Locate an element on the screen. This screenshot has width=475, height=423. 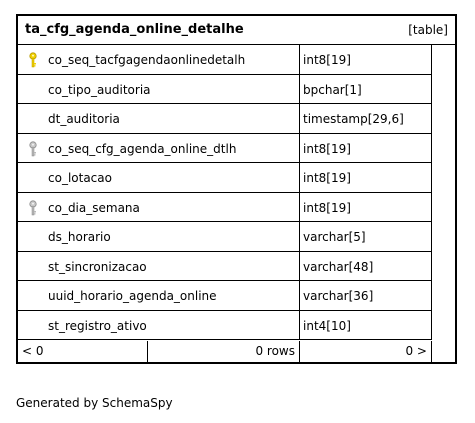
column-row: co_dia_semana int8[19] is located at coordinates (236, 207).